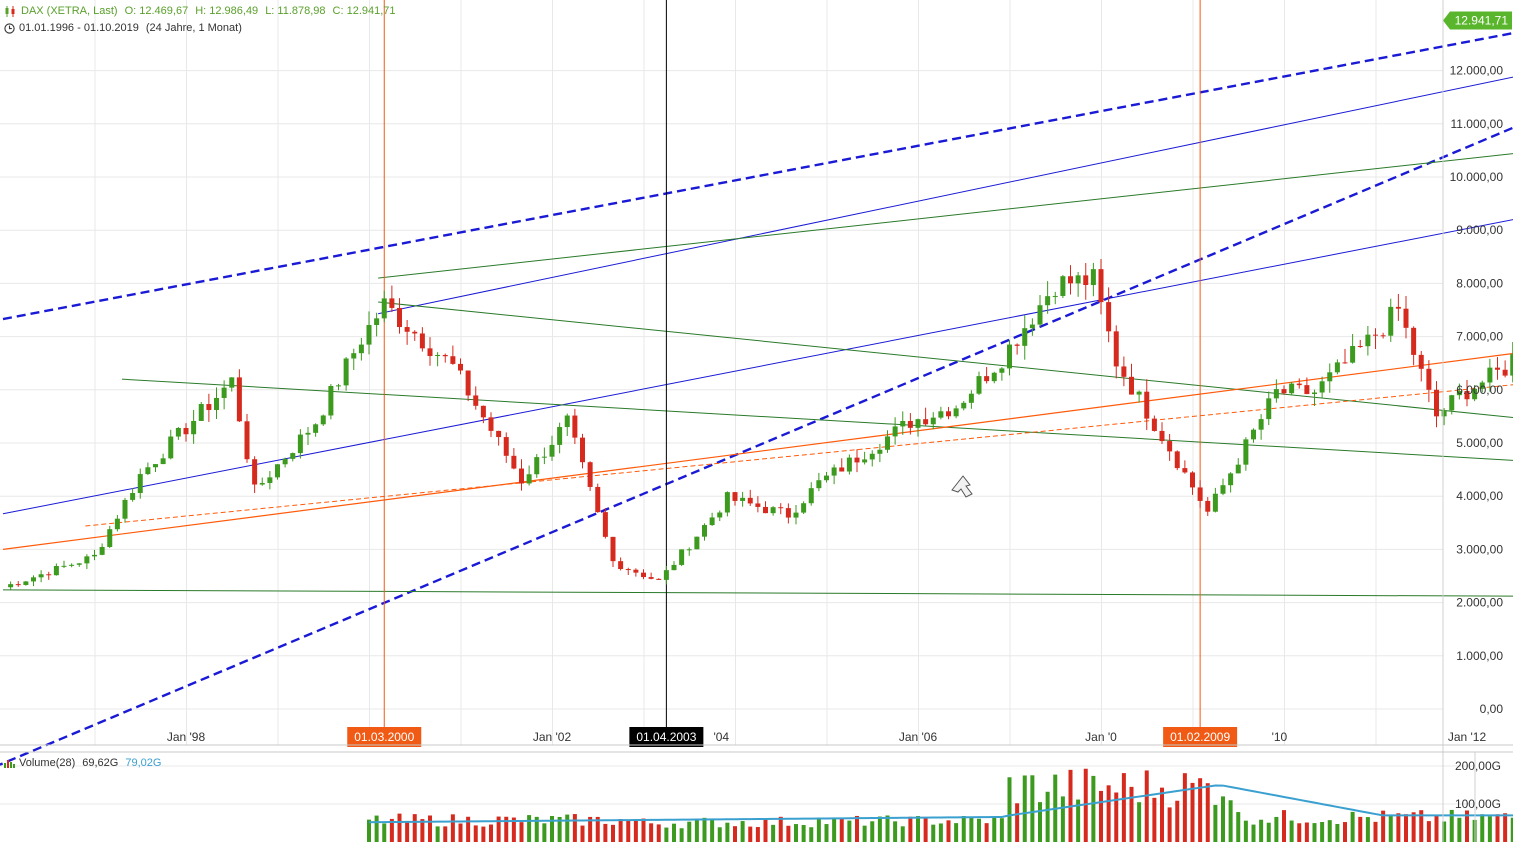 This screenshot has width=1513, height=842. Describe the element at coordinates (1479, 283) in the screenshot. I see `y-tick-label: 8.000,00` at that location.